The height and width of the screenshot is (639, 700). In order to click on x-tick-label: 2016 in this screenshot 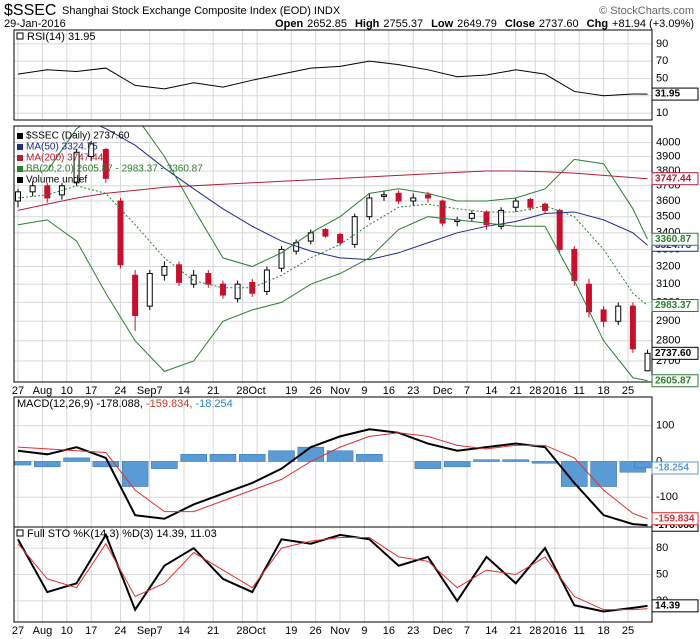, I will do `click(555, 391)`.